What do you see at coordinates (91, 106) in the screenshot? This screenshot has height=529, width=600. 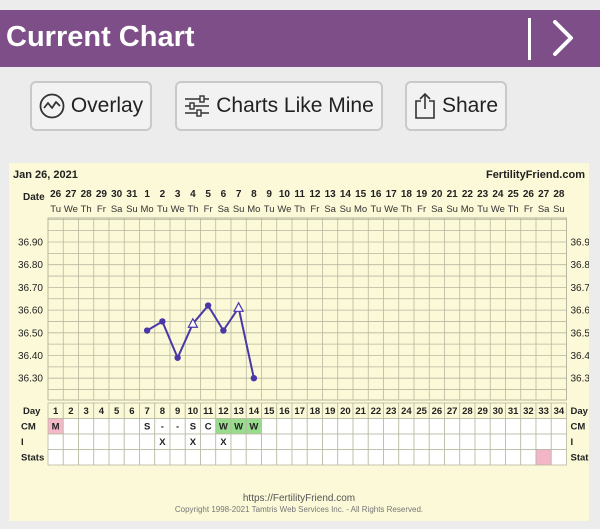 I see `overlay-button: Overlay` at bounding box center [91, 106].